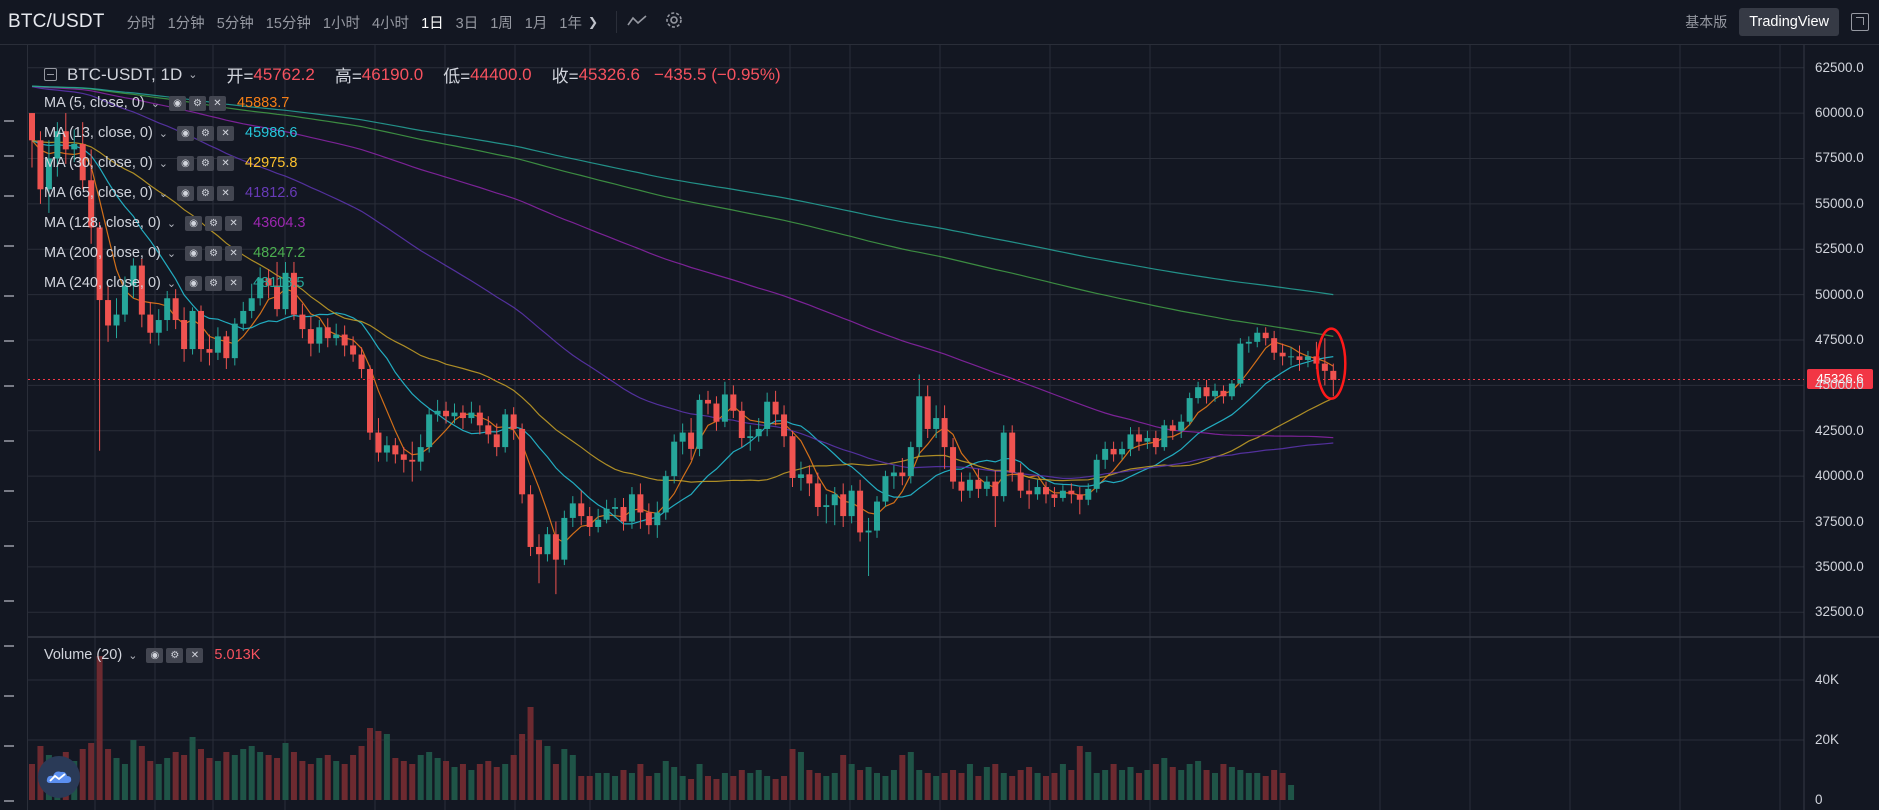 The image size is (1879, 810). What do you see at coordinates (98, 163) in the screenshot?
I see `ma-name: MA (30, close, 0)` at bounding box center [98, 163].